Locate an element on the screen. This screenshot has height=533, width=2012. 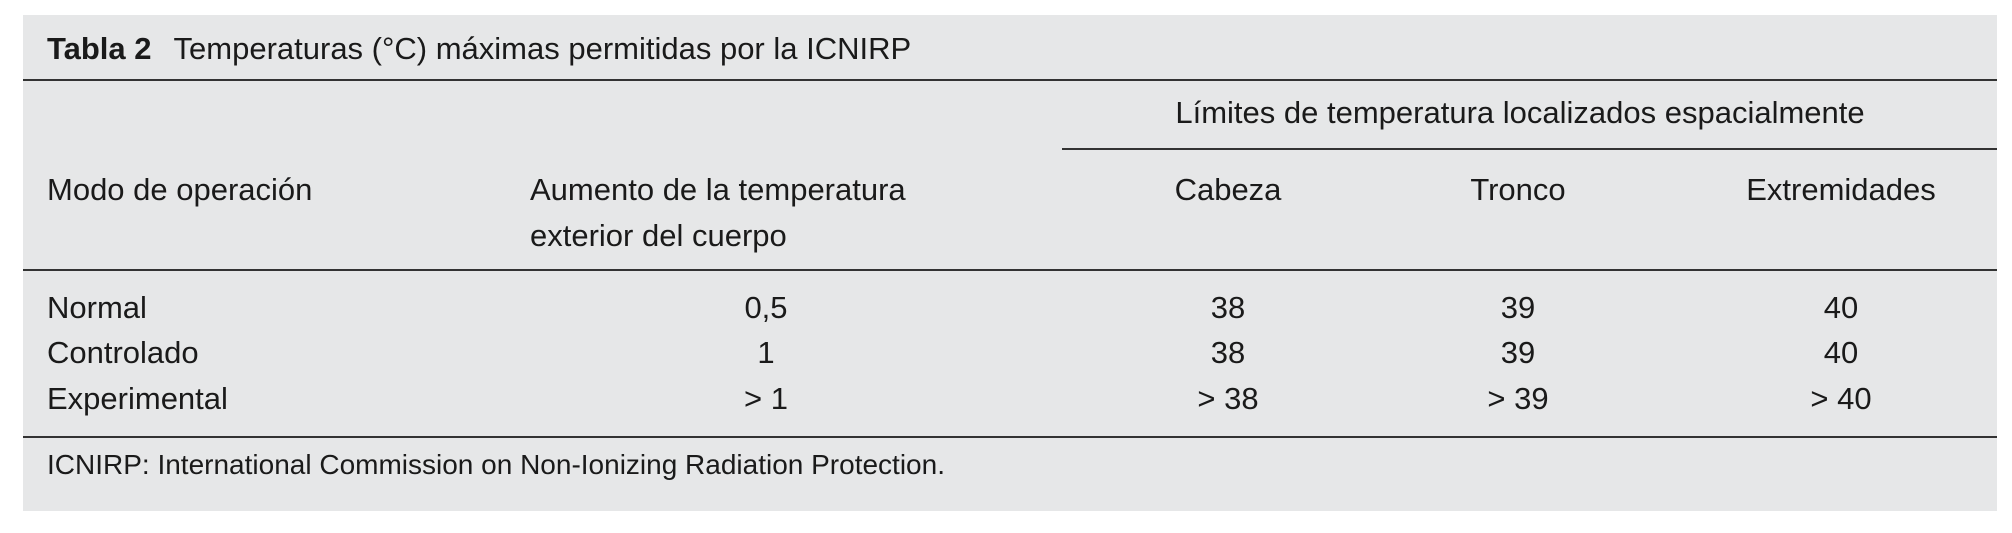
cell: > 39 is located at coordinates (1518, 398).